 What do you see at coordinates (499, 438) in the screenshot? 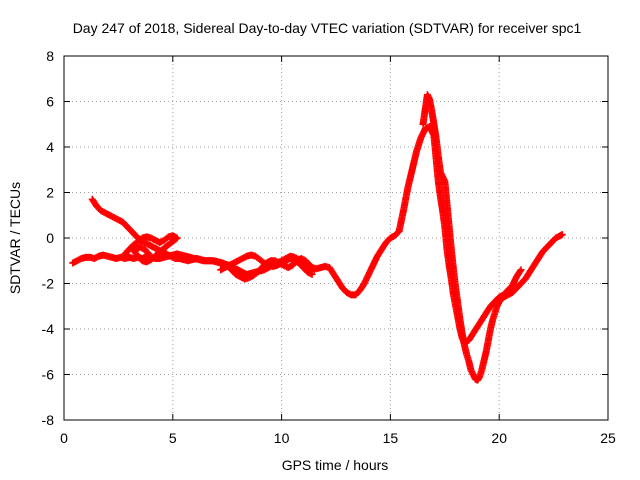
I see `x-tick-label: 20` at bounding box center [499, 438].